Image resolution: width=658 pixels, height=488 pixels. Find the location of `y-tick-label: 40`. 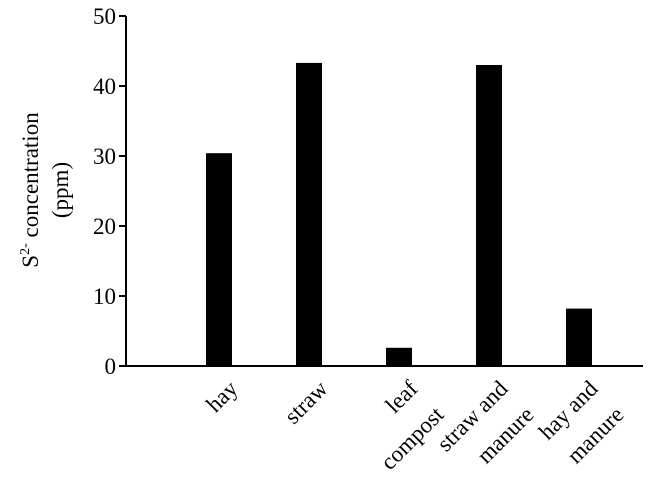

y-tick-label: 40 is located at coordinates (104, 86).